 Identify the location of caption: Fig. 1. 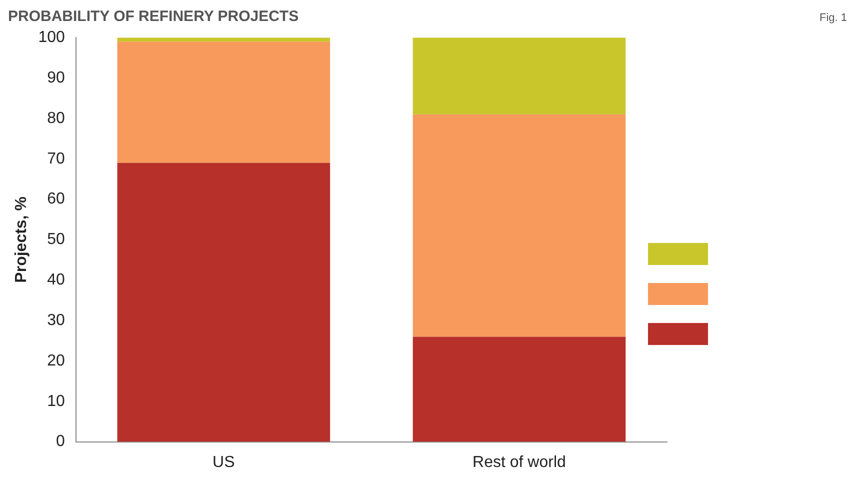
(833, 18).